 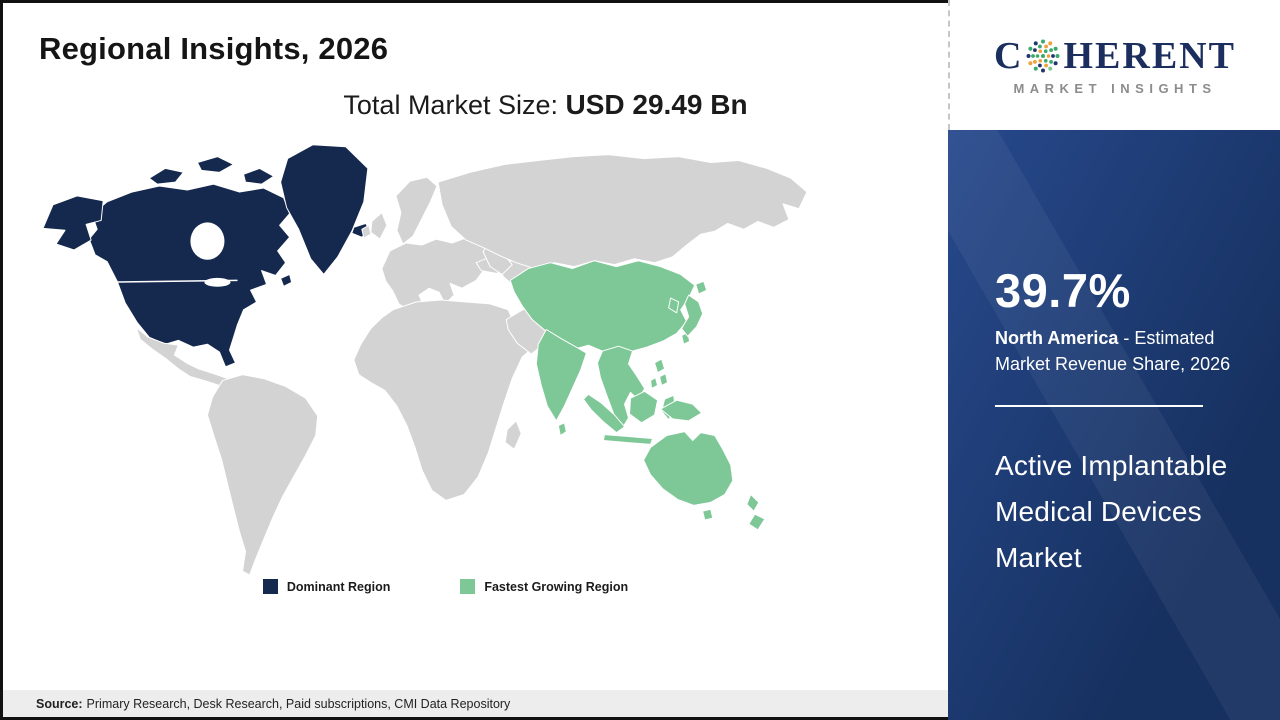 I want to click on panel-divider, so click(x=1099, y=406).